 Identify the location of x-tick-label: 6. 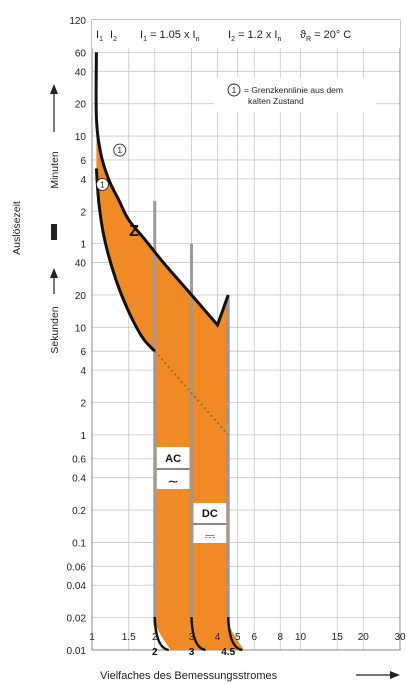
(254, 637).